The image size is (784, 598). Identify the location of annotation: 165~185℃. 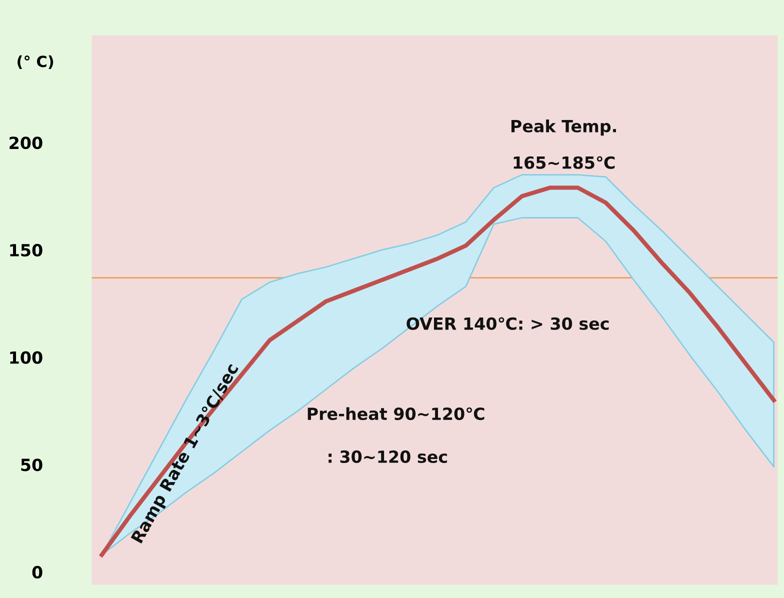
(564, 162).